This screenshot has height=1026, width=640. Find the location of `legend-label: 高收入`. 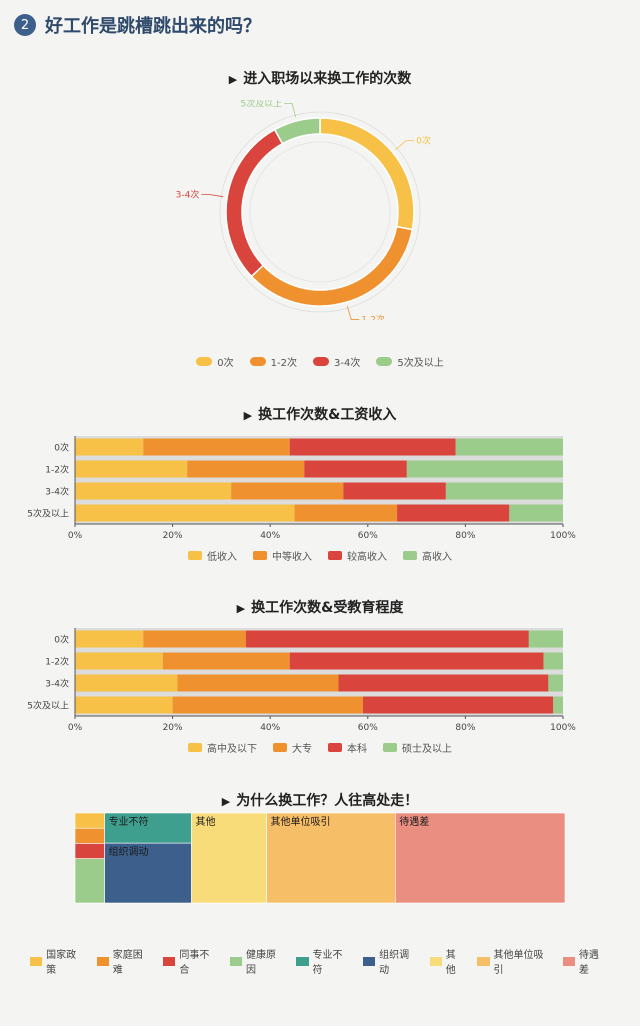

legend-label: 高收入 is located at coordinates (437, 557).